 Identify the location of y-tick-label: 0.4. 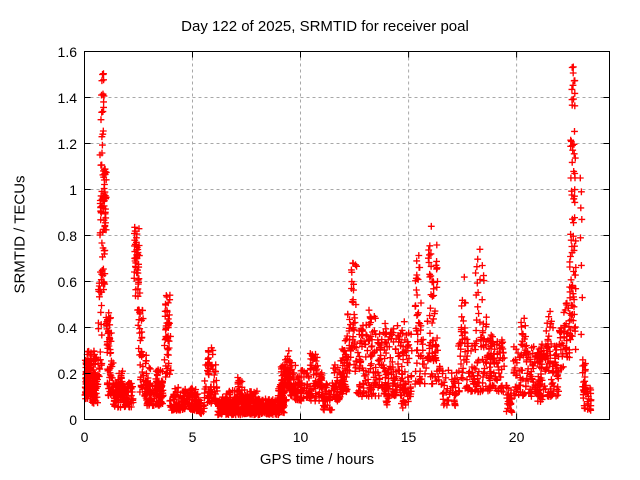
(67, 327).